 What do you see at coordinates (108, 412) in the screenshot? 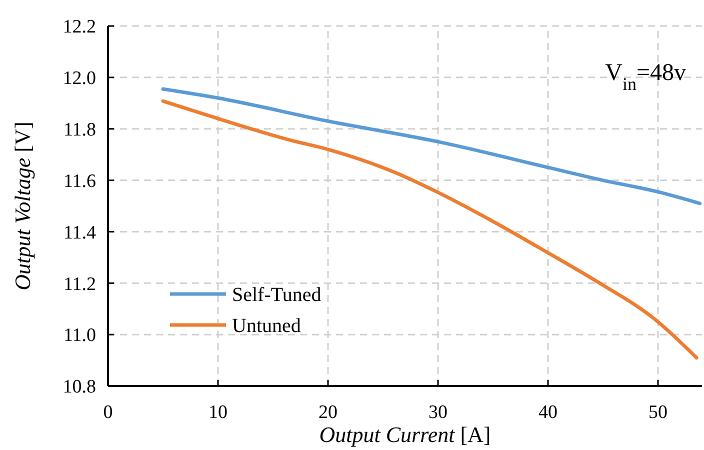
I see `x-tick-label: 0` at bounding box center [108, 412].